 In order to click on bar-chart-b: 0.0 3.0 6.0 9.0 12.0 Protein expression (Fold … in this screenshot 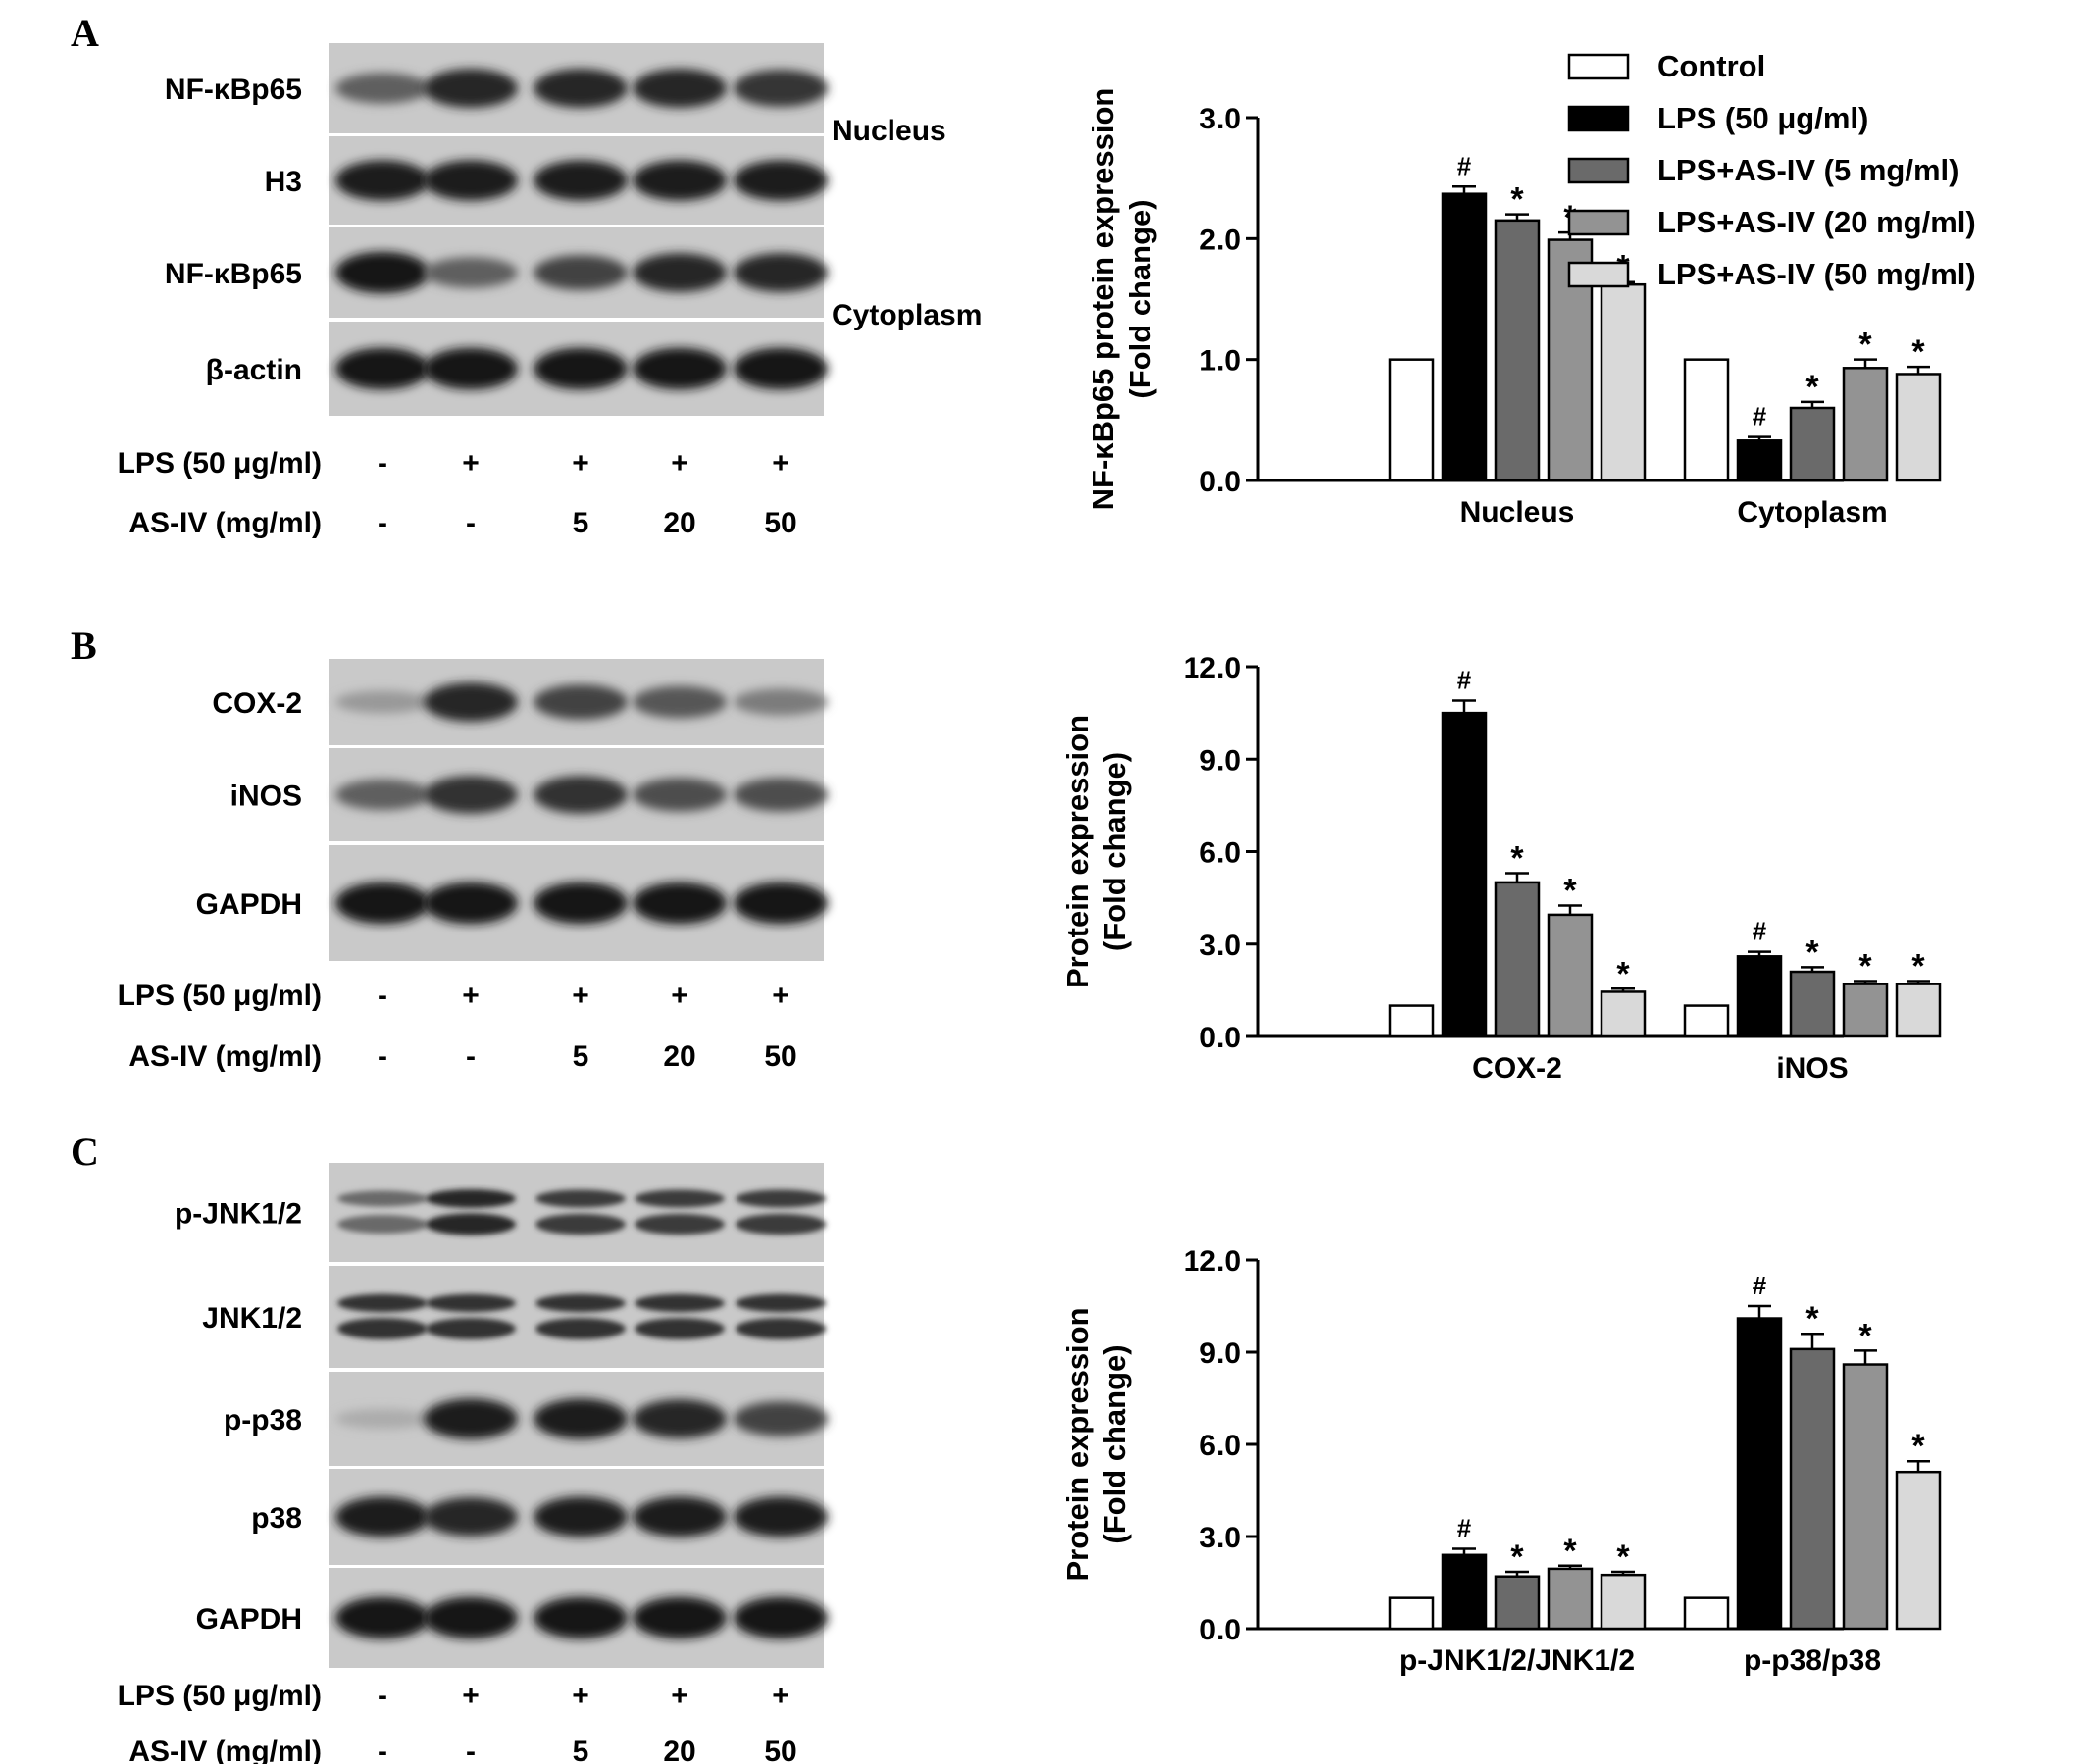, I will do `click(1501, 868)`.